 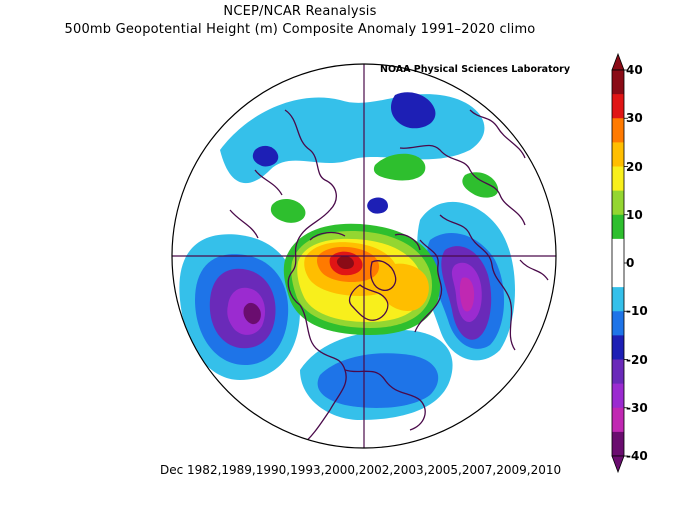 I want to click on colorbar-top-arrow, so click(x=618, y=61).